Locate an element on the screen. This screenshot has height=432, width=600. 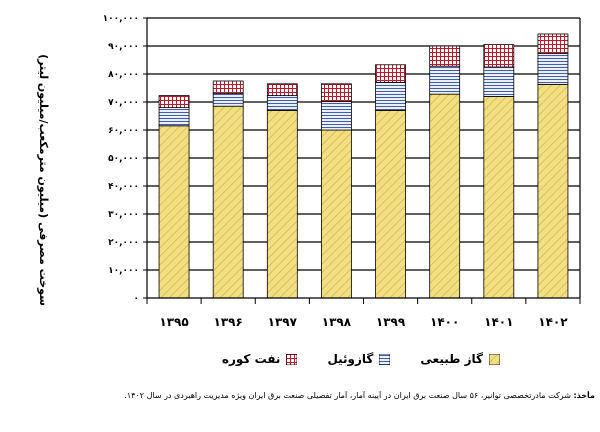
legend: گاز طبیعی گازوئیل نفت کوره is located at coordinates (350, 359).